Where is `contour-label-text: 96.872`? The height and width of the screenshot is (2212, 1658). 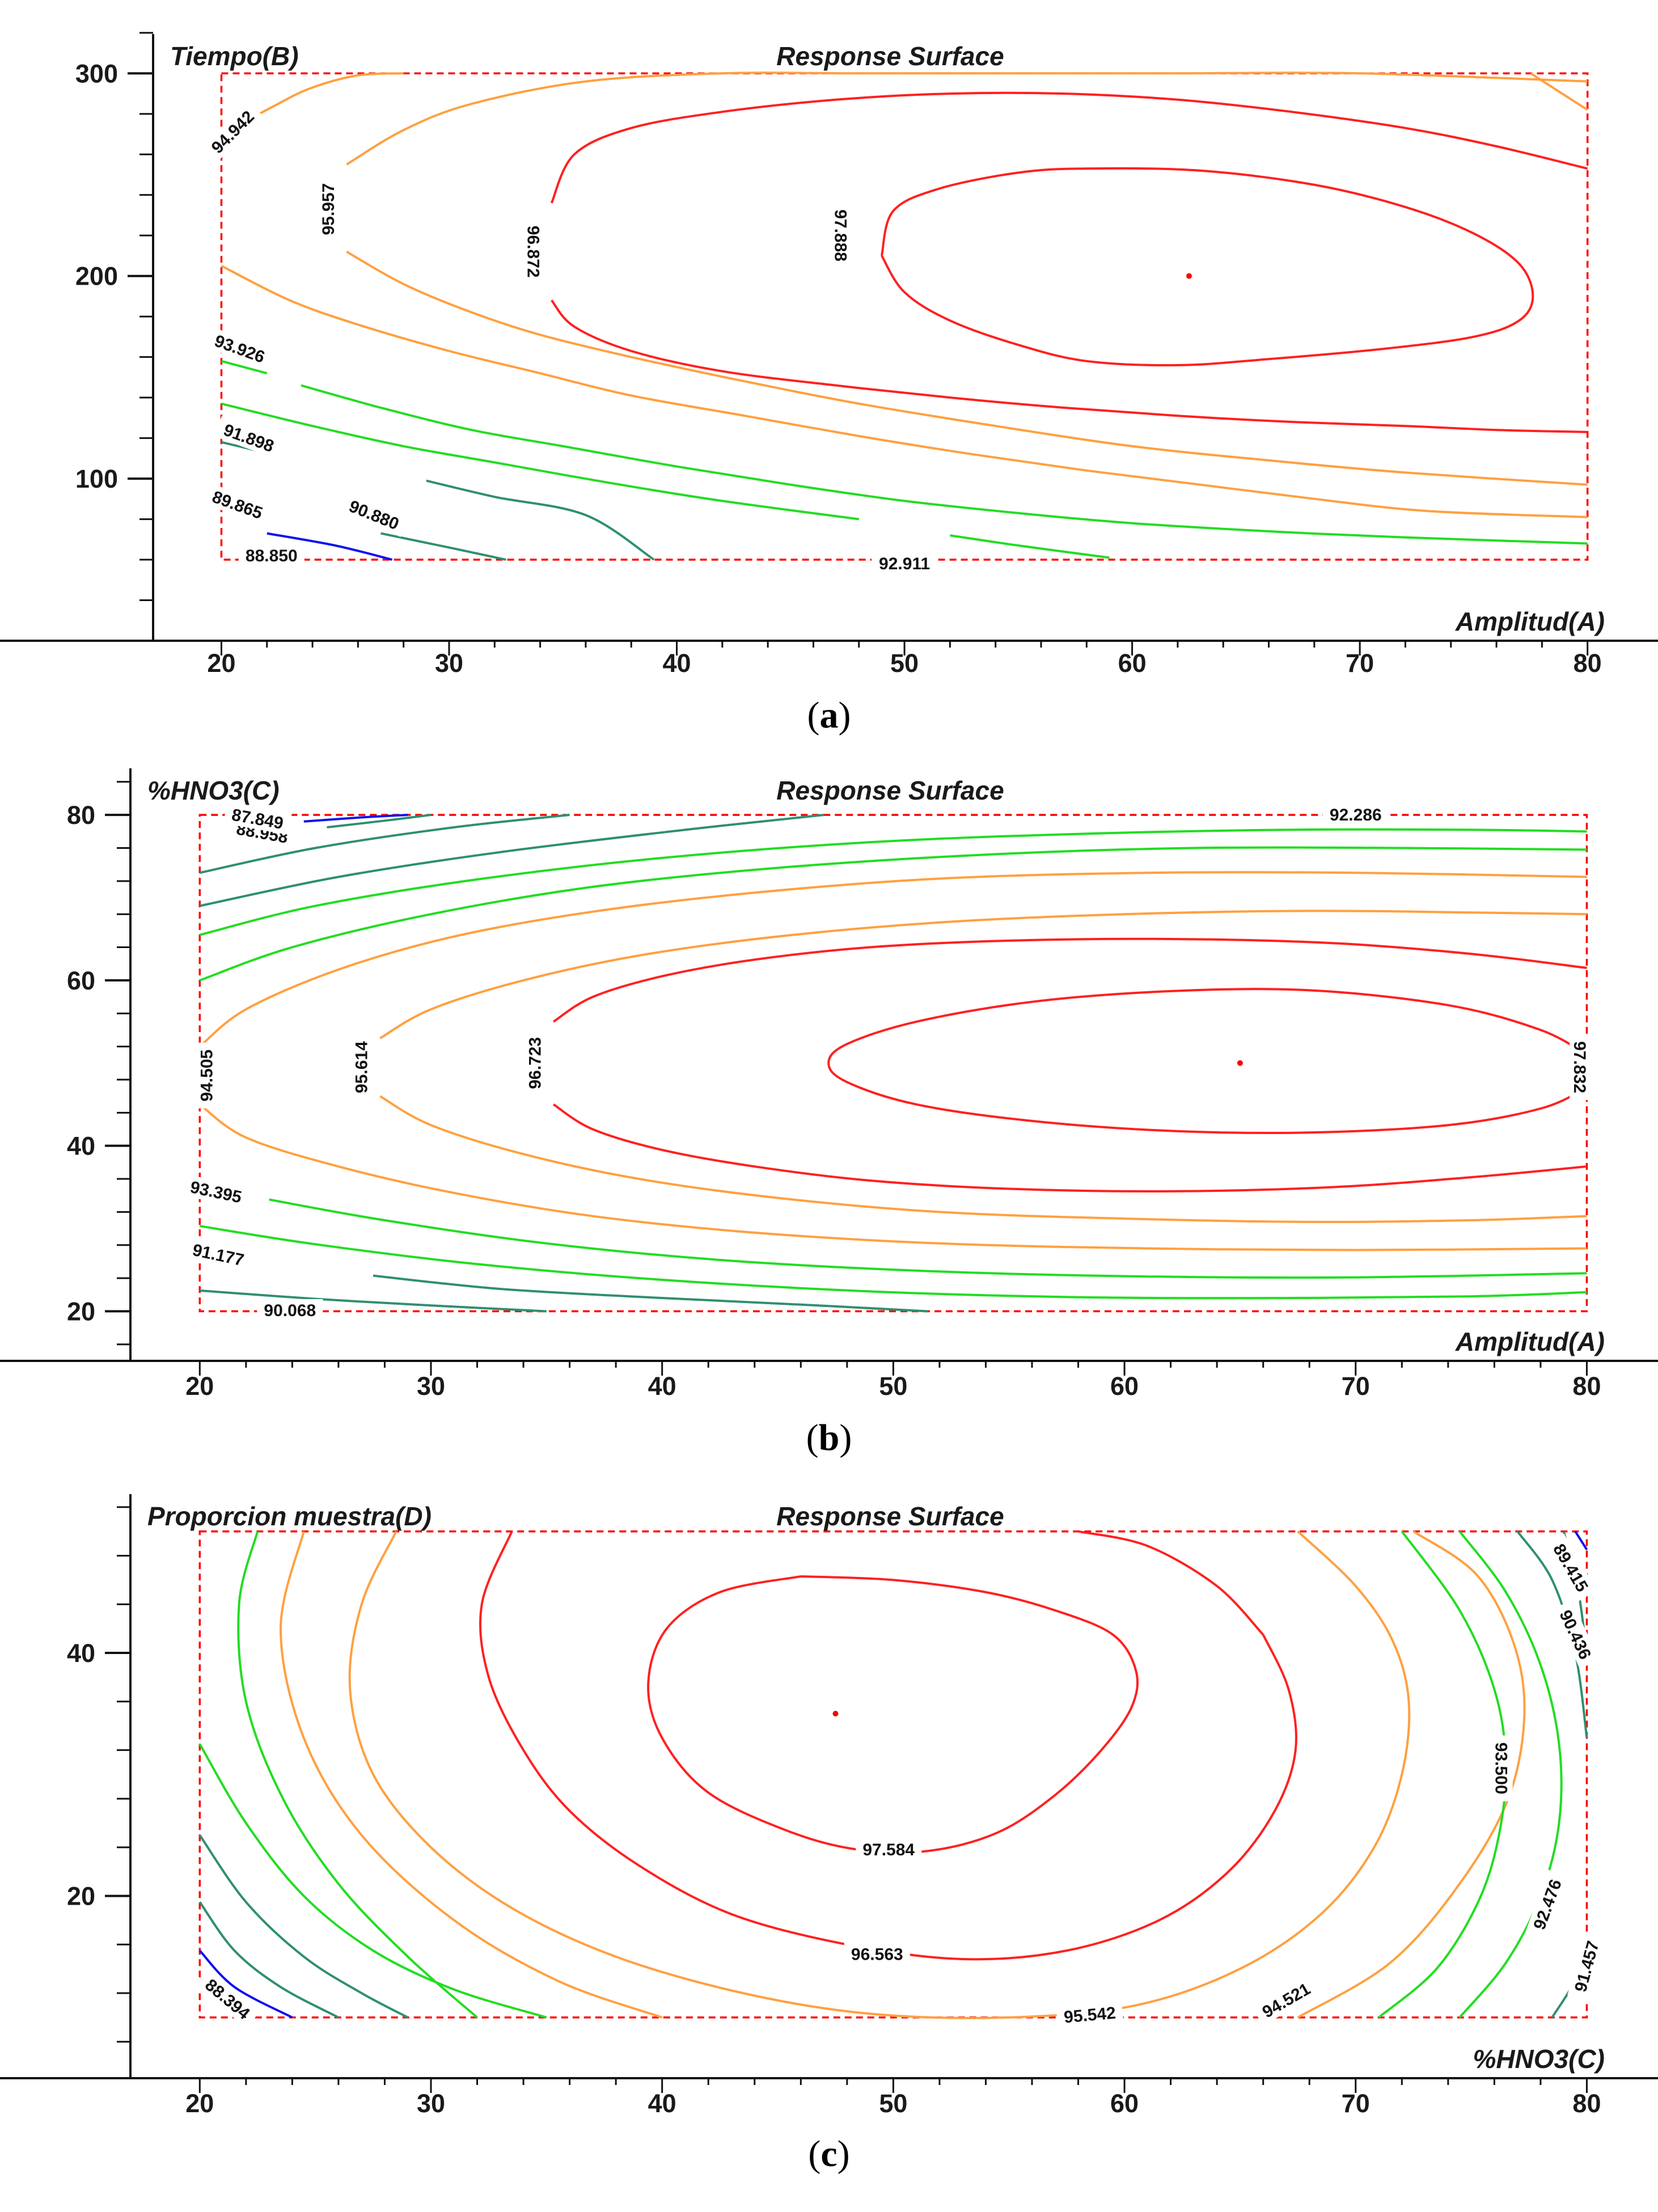
contour-label-text: 96.872 is located at coordinates (533, 252).